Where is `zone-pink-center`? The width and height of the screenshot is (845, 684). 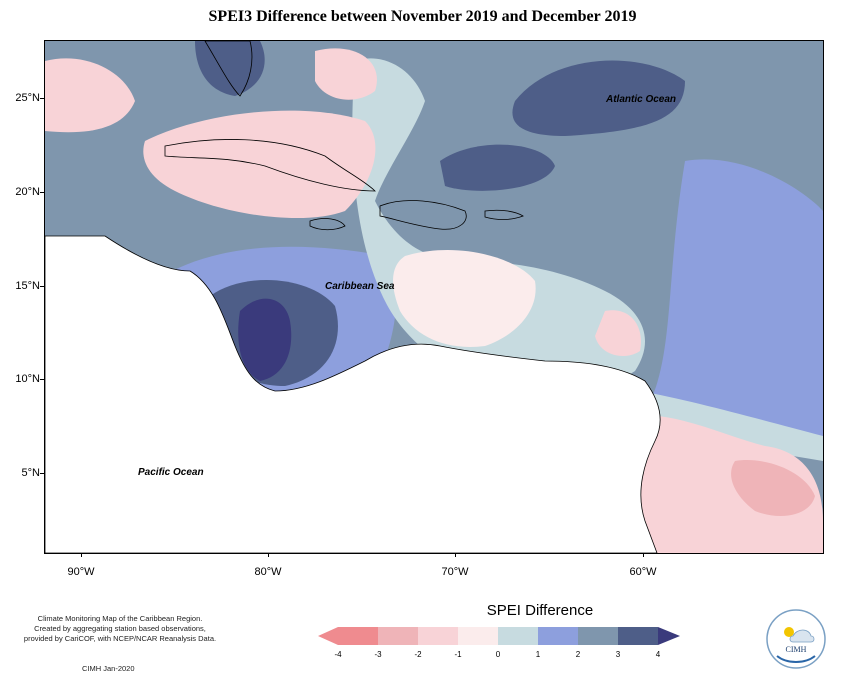
zone-pink-center is located at coordinates (464, 298).